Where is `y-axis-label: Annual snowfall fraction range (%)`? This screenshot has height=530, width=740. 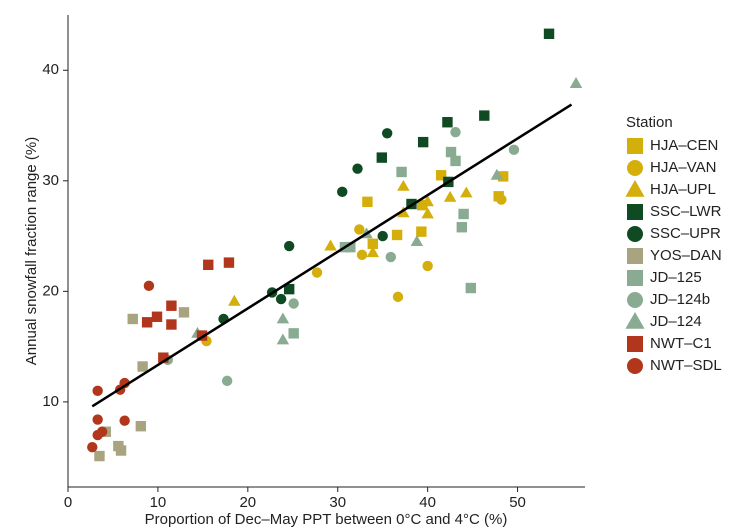 y-axis-label: Annual snowfall fraction range (%) is located at coordinates (31, 251).